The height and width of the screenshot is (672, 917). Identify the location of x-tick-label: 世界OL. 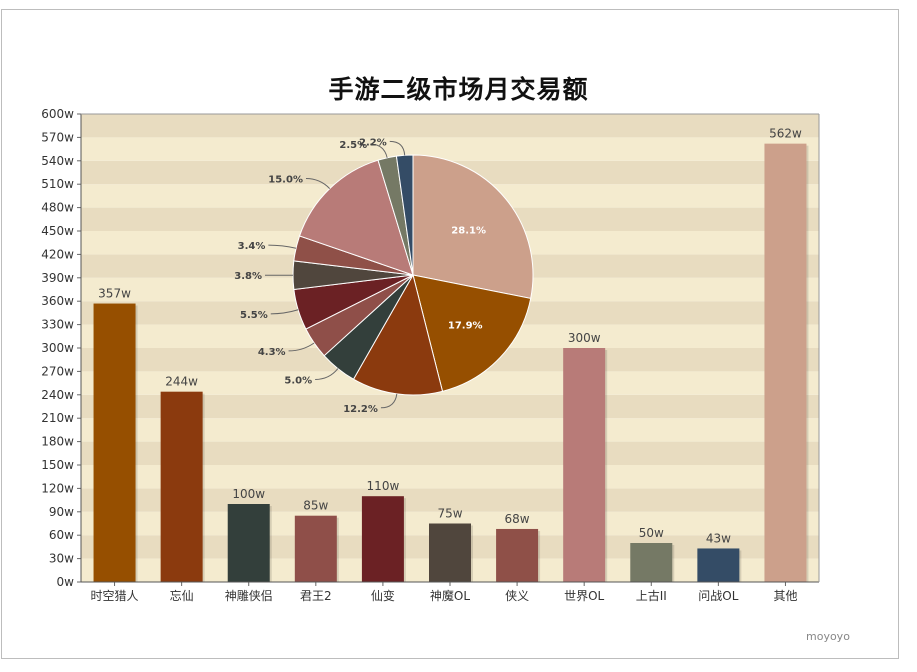
(584, 596).